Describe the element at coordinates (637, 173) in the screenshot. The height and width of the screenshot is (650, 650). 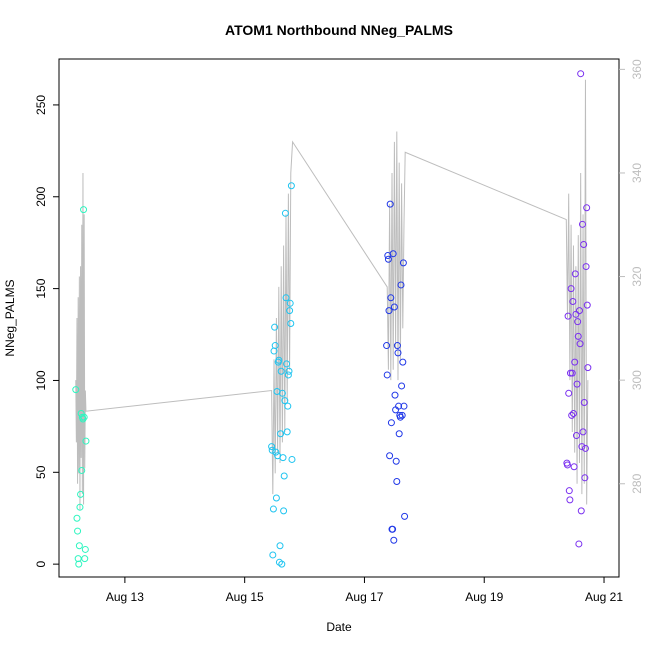
I see `y2-tick-label: 340` at that location.